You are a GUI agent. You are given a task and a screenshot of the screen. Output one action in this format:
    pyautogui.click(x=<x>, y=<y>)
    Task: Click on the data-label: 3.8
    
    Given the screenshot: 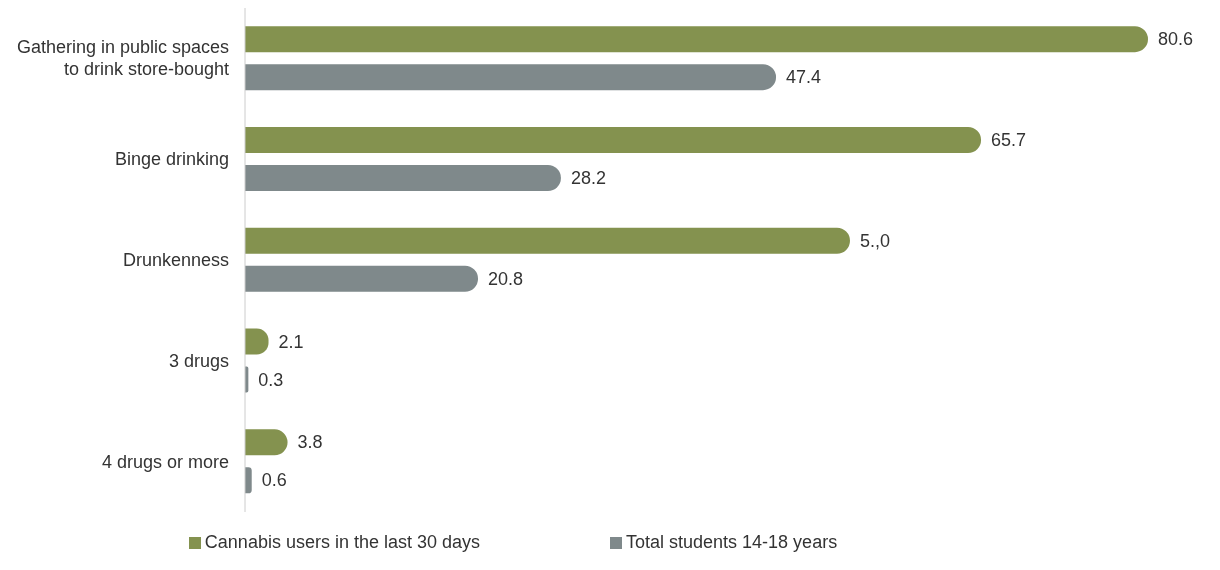 What is the action you would take?
    pyautogui.click(x=310, y=442)
    